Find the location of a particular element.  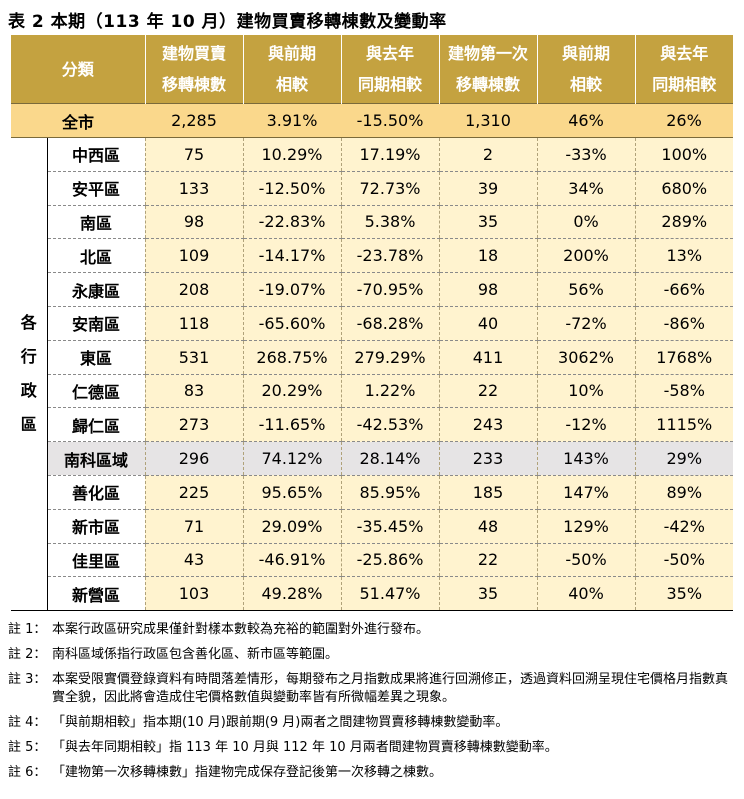

table-cell: 51.47% is located at coordinates (390, 594).